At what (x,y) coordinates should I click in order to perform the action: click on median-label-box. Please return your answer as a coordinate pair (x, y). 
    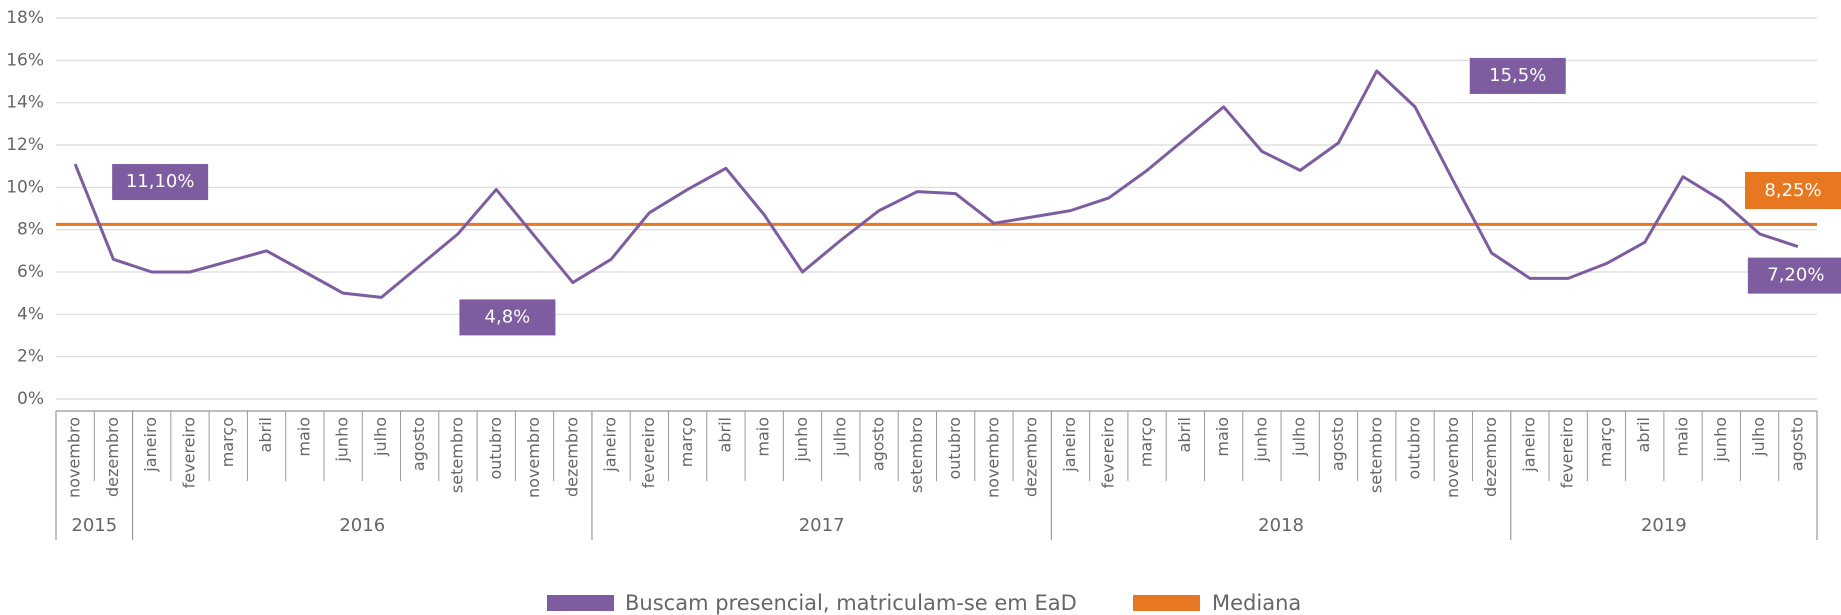
    Looking at the image, I should click on (1793, 190).